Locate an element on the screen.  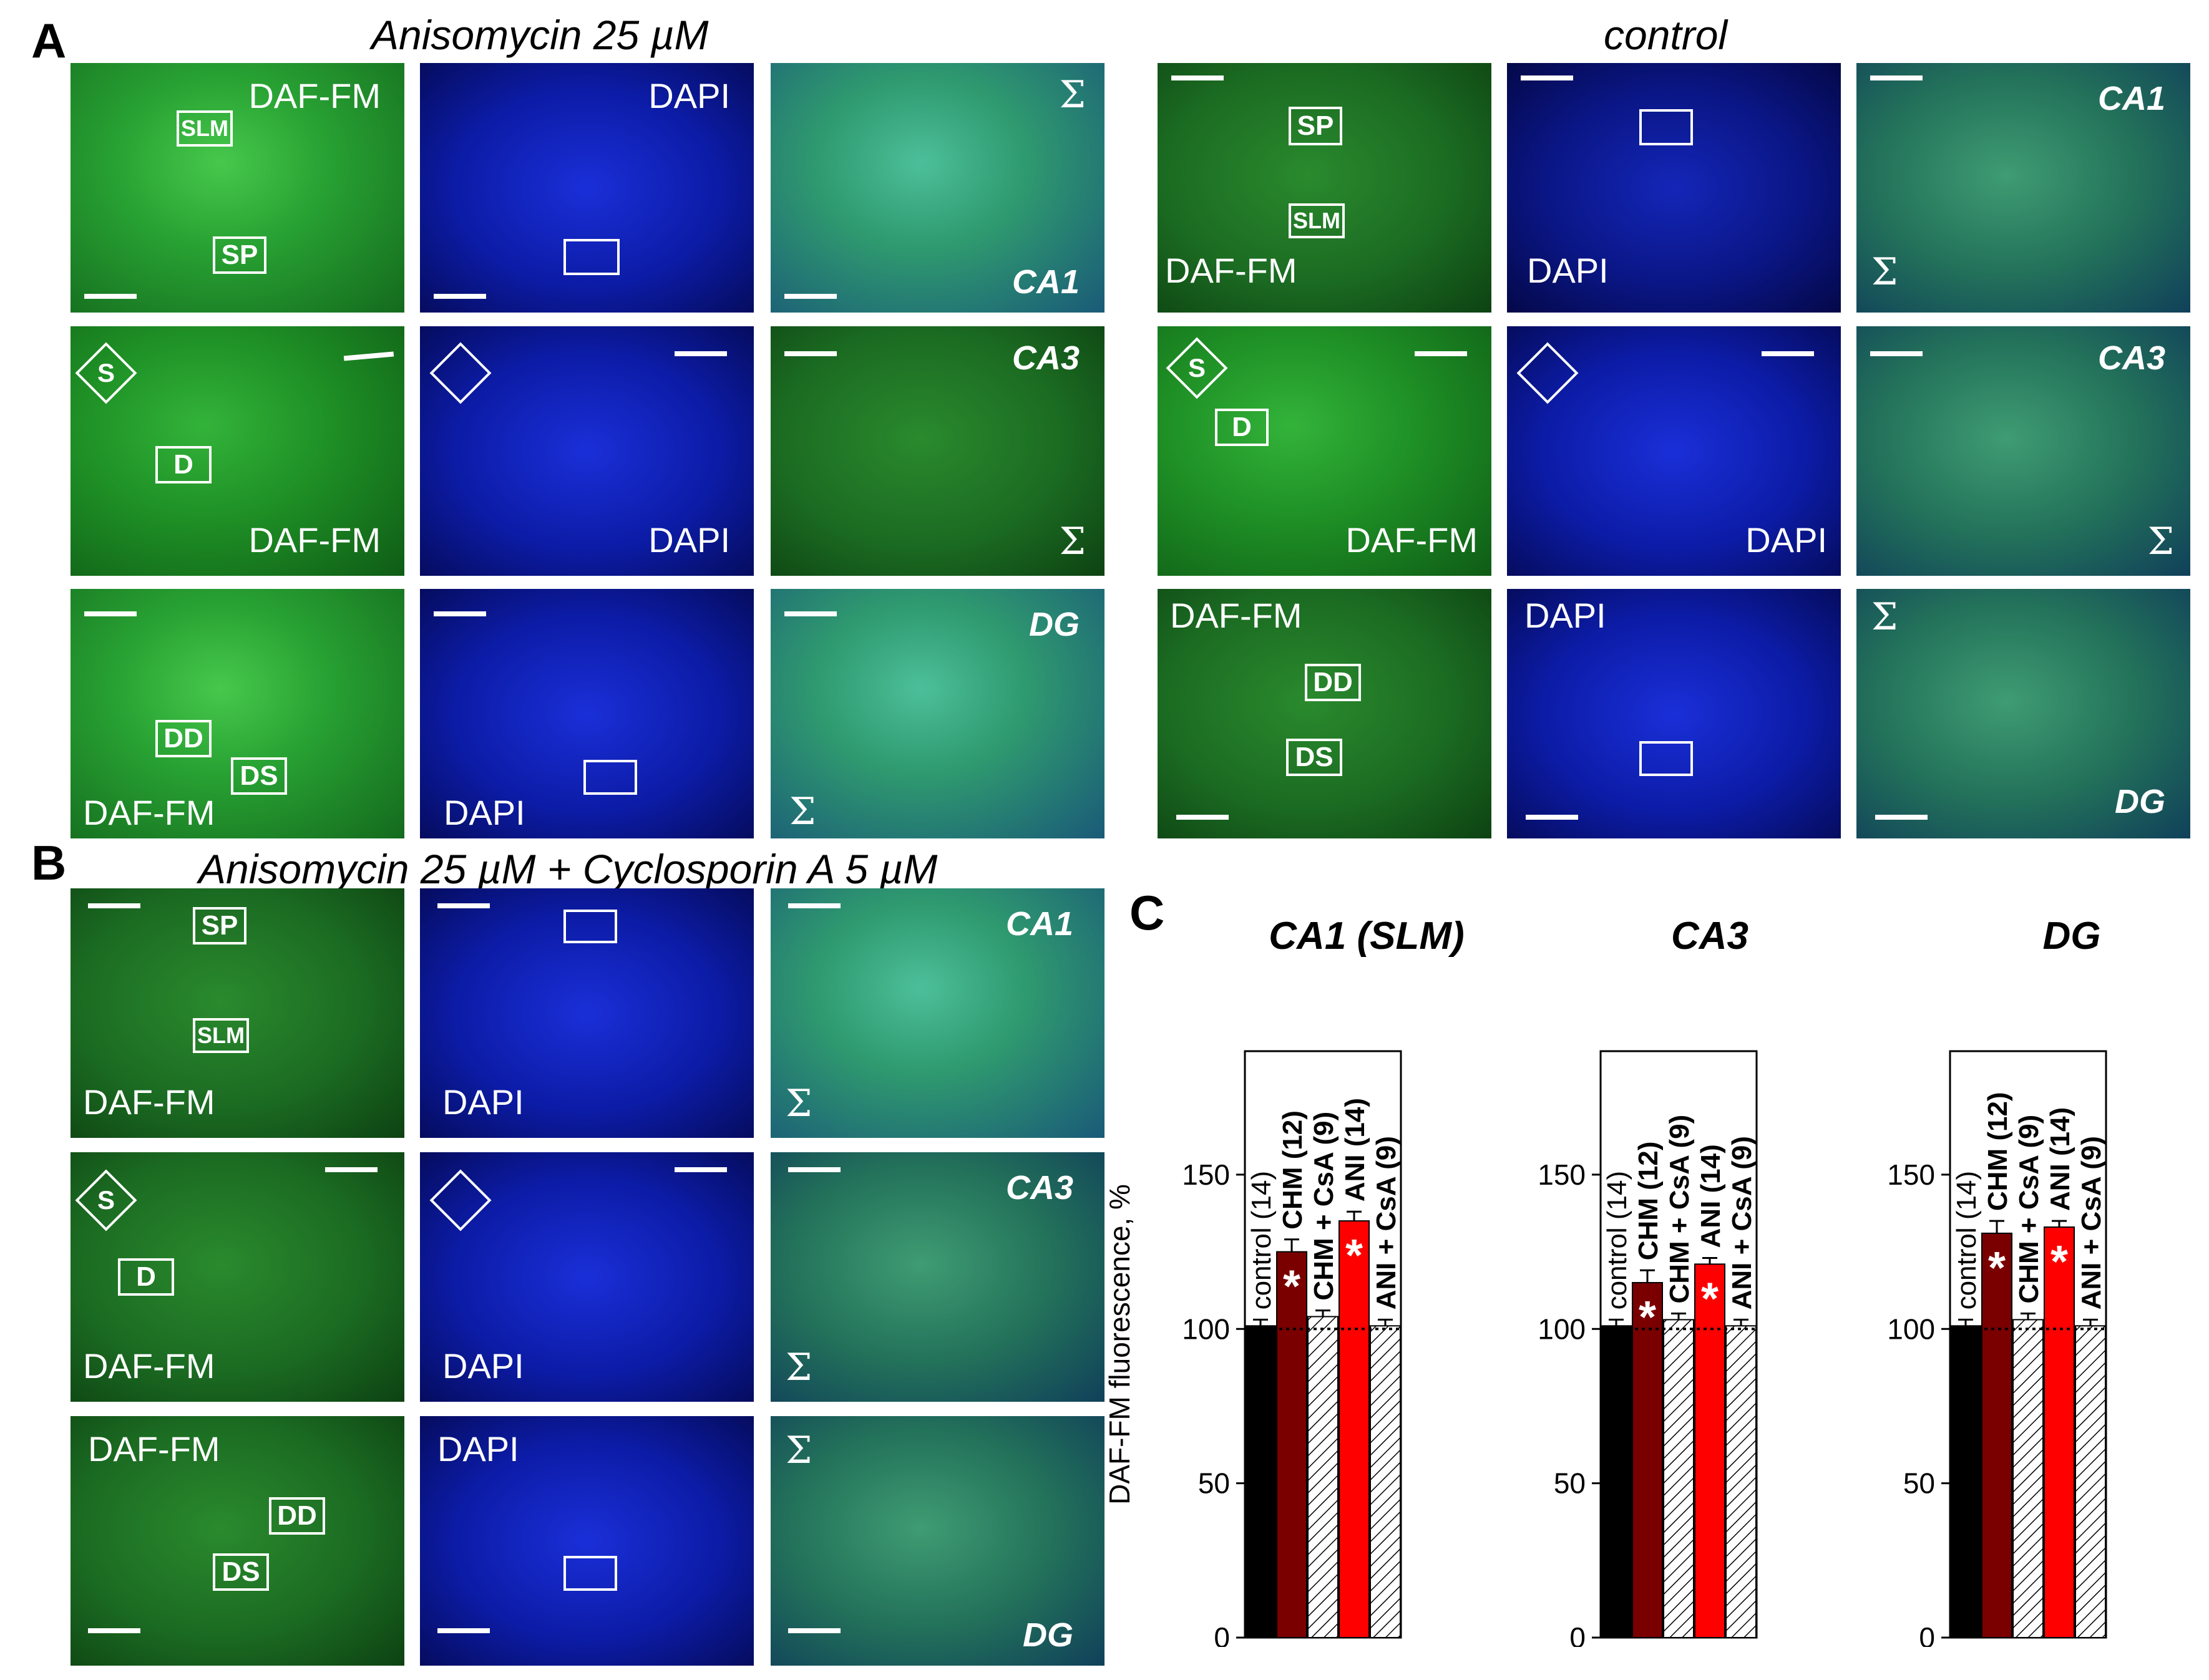
category-label: ANI (14) is located at coordinates (1710, 1196).